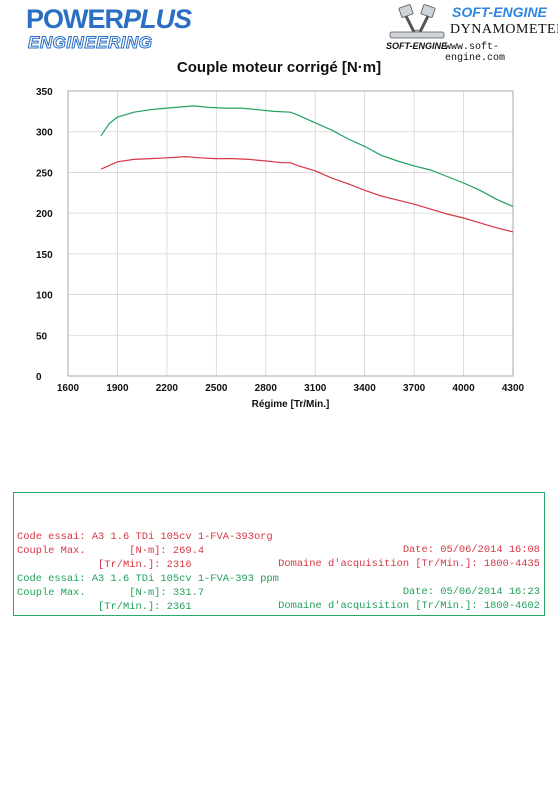 The image size is (558, 800). I want to click on engine-pistons-icon, so click(417, 21).